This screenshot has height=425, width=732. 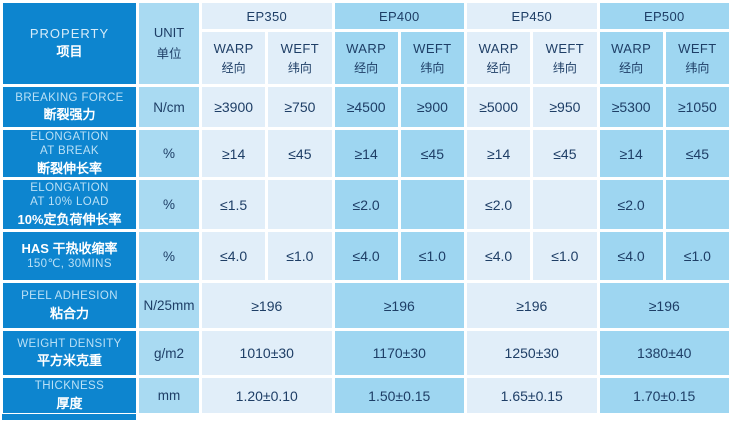 I want to click on group-header-ep350: EP350, so click(x=267, y=16).